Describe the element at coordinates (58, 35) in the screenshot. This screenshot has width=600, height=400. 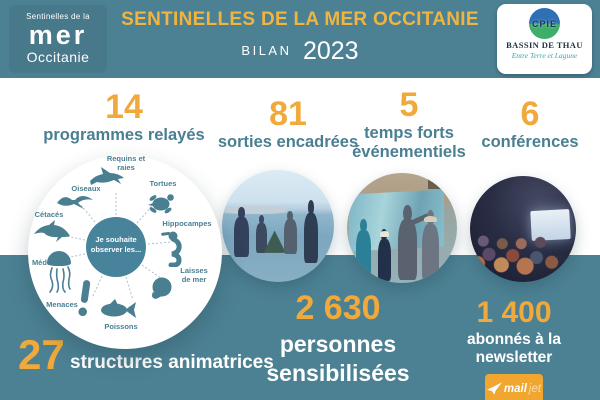
I see `logo-line-main: mer` at that location.